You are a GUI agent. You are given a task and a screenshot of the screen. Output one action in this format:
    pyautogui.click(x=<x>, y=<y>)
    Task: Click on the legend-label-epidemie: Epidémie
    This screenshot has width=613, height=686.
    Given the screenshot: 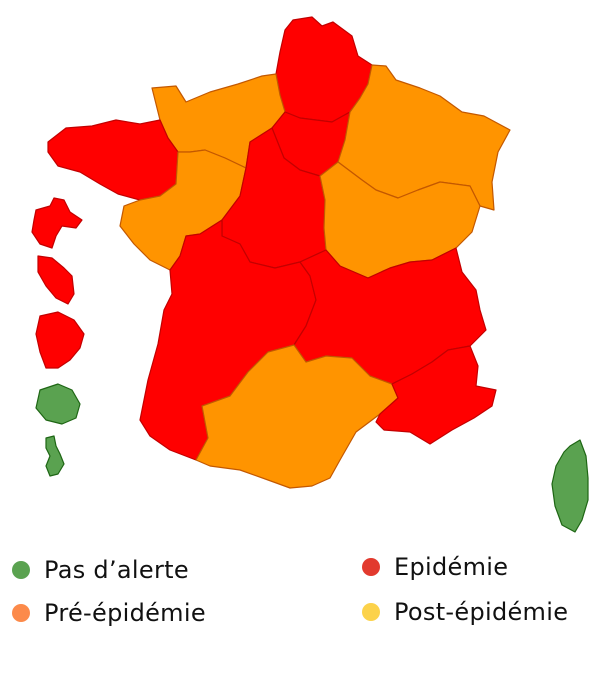 What is the action you would take?
    pyautogui.click(x=451, y=567)
    